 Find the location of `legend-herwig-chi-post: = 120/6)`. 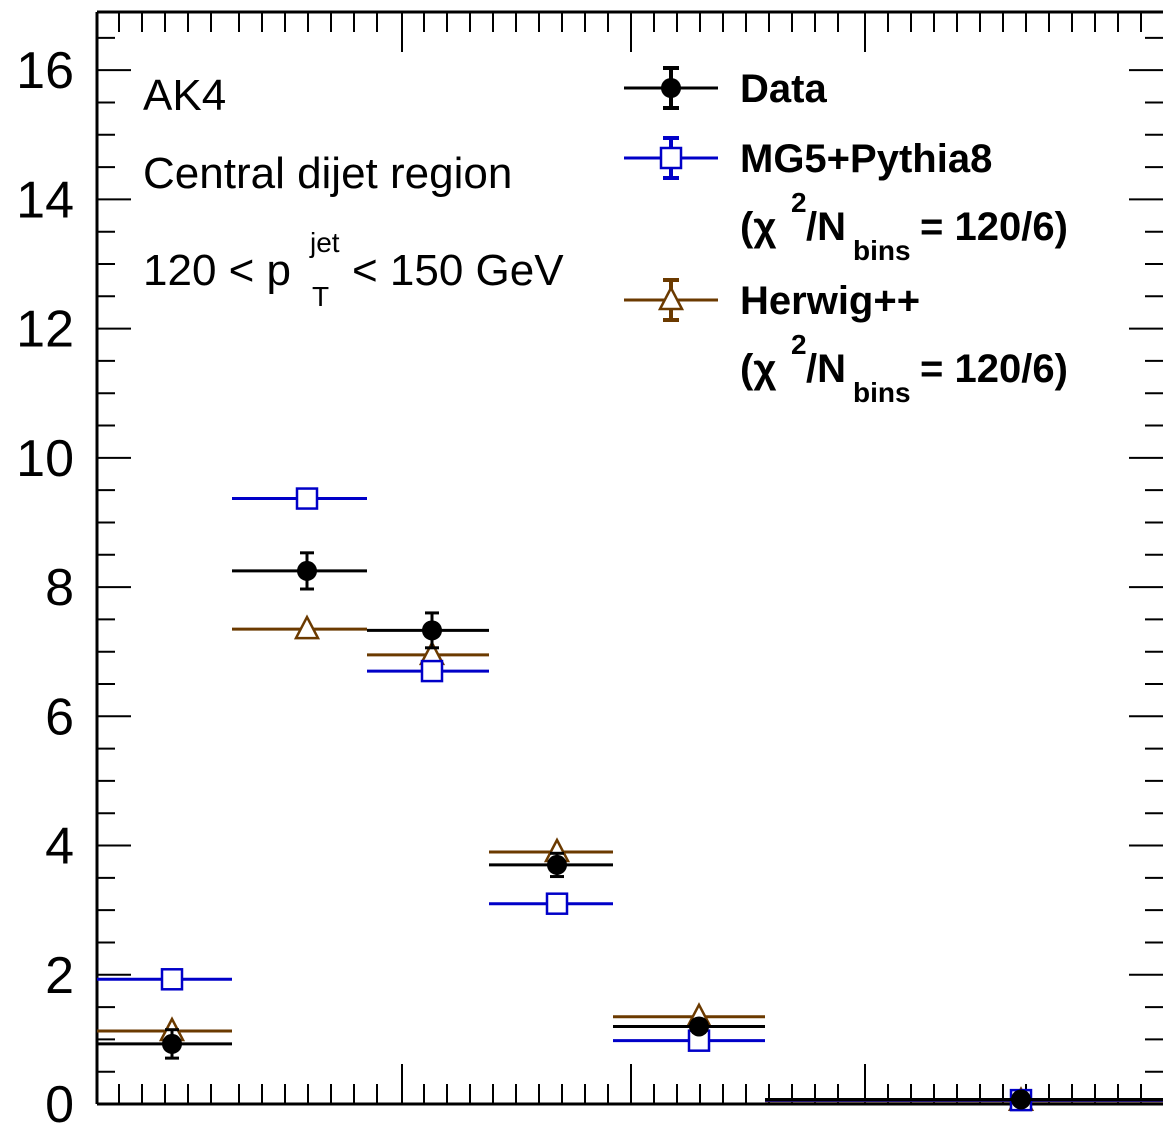

legend-herwig-chi-post: = 120/6) is located at coordinates (994, 369).